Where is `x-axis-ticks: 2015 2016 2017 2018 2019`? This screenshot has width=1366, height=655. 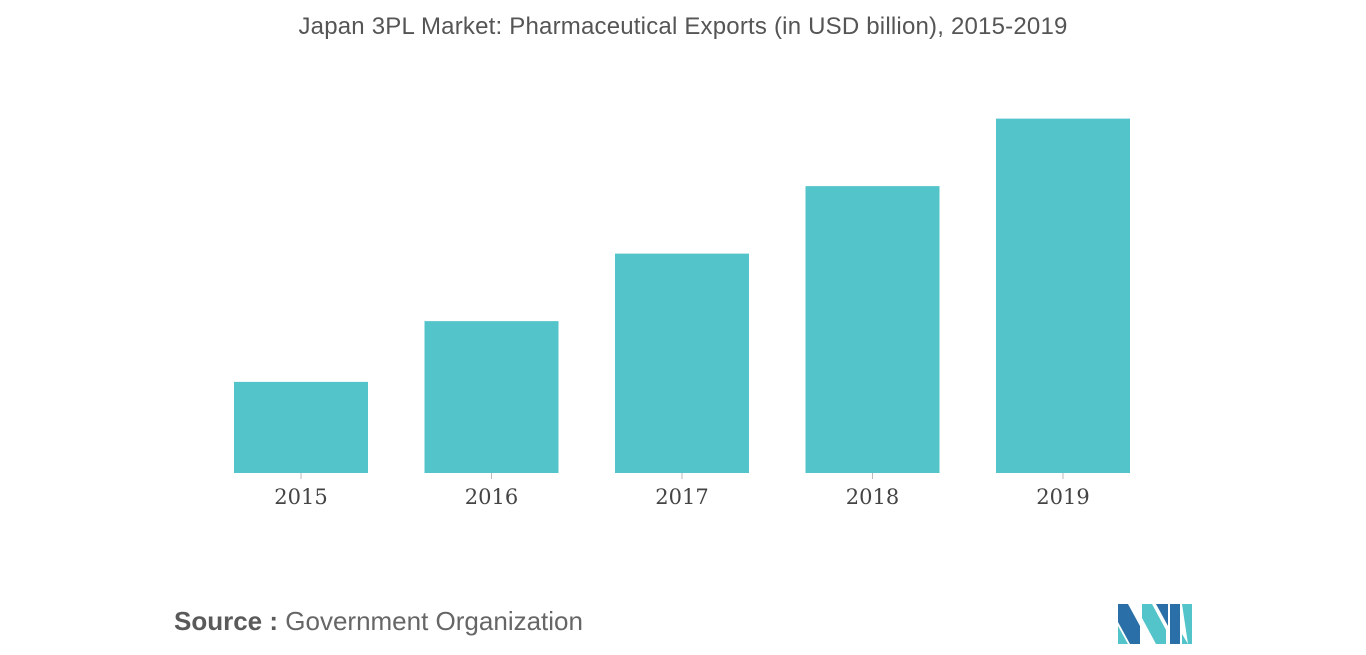
x-axis-ticks: 2015 2016 2017 2018 2019 is located at coordinates (682, 491).